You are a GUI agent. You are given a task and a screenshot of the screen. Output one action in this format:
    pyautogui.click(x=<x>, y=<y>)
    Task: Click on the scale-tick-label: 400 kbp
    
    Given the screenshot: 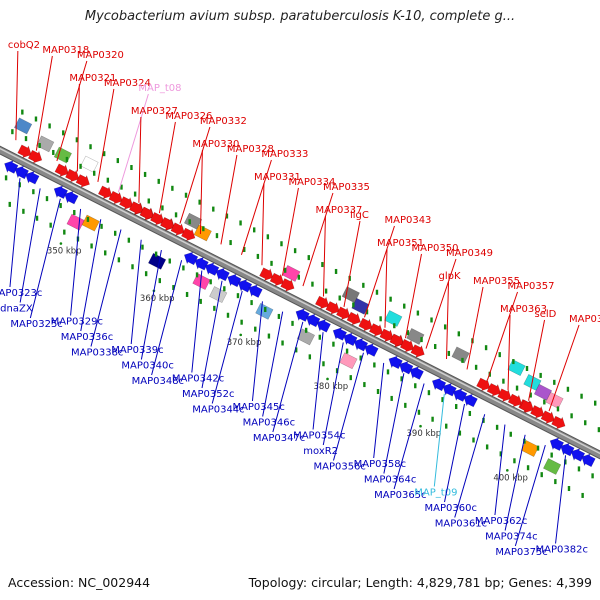 What is the action you would take?
    pyautogui.click(x=510, y=478)
    